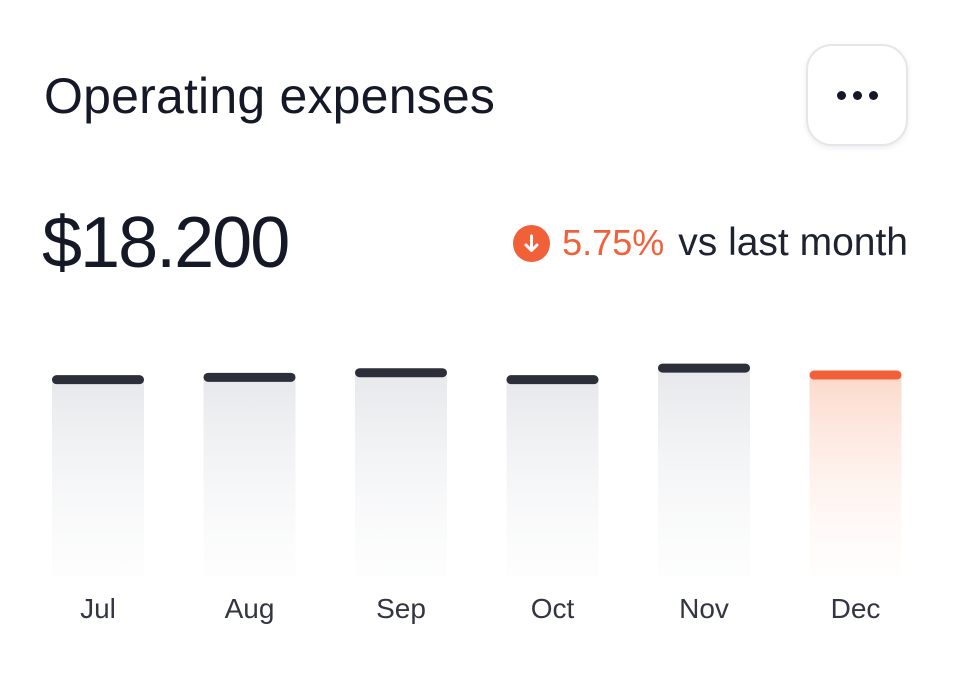  Describe the element at coordinates (553, 608) in the screenshot. I see `month-label-oct: Oct` at that location.